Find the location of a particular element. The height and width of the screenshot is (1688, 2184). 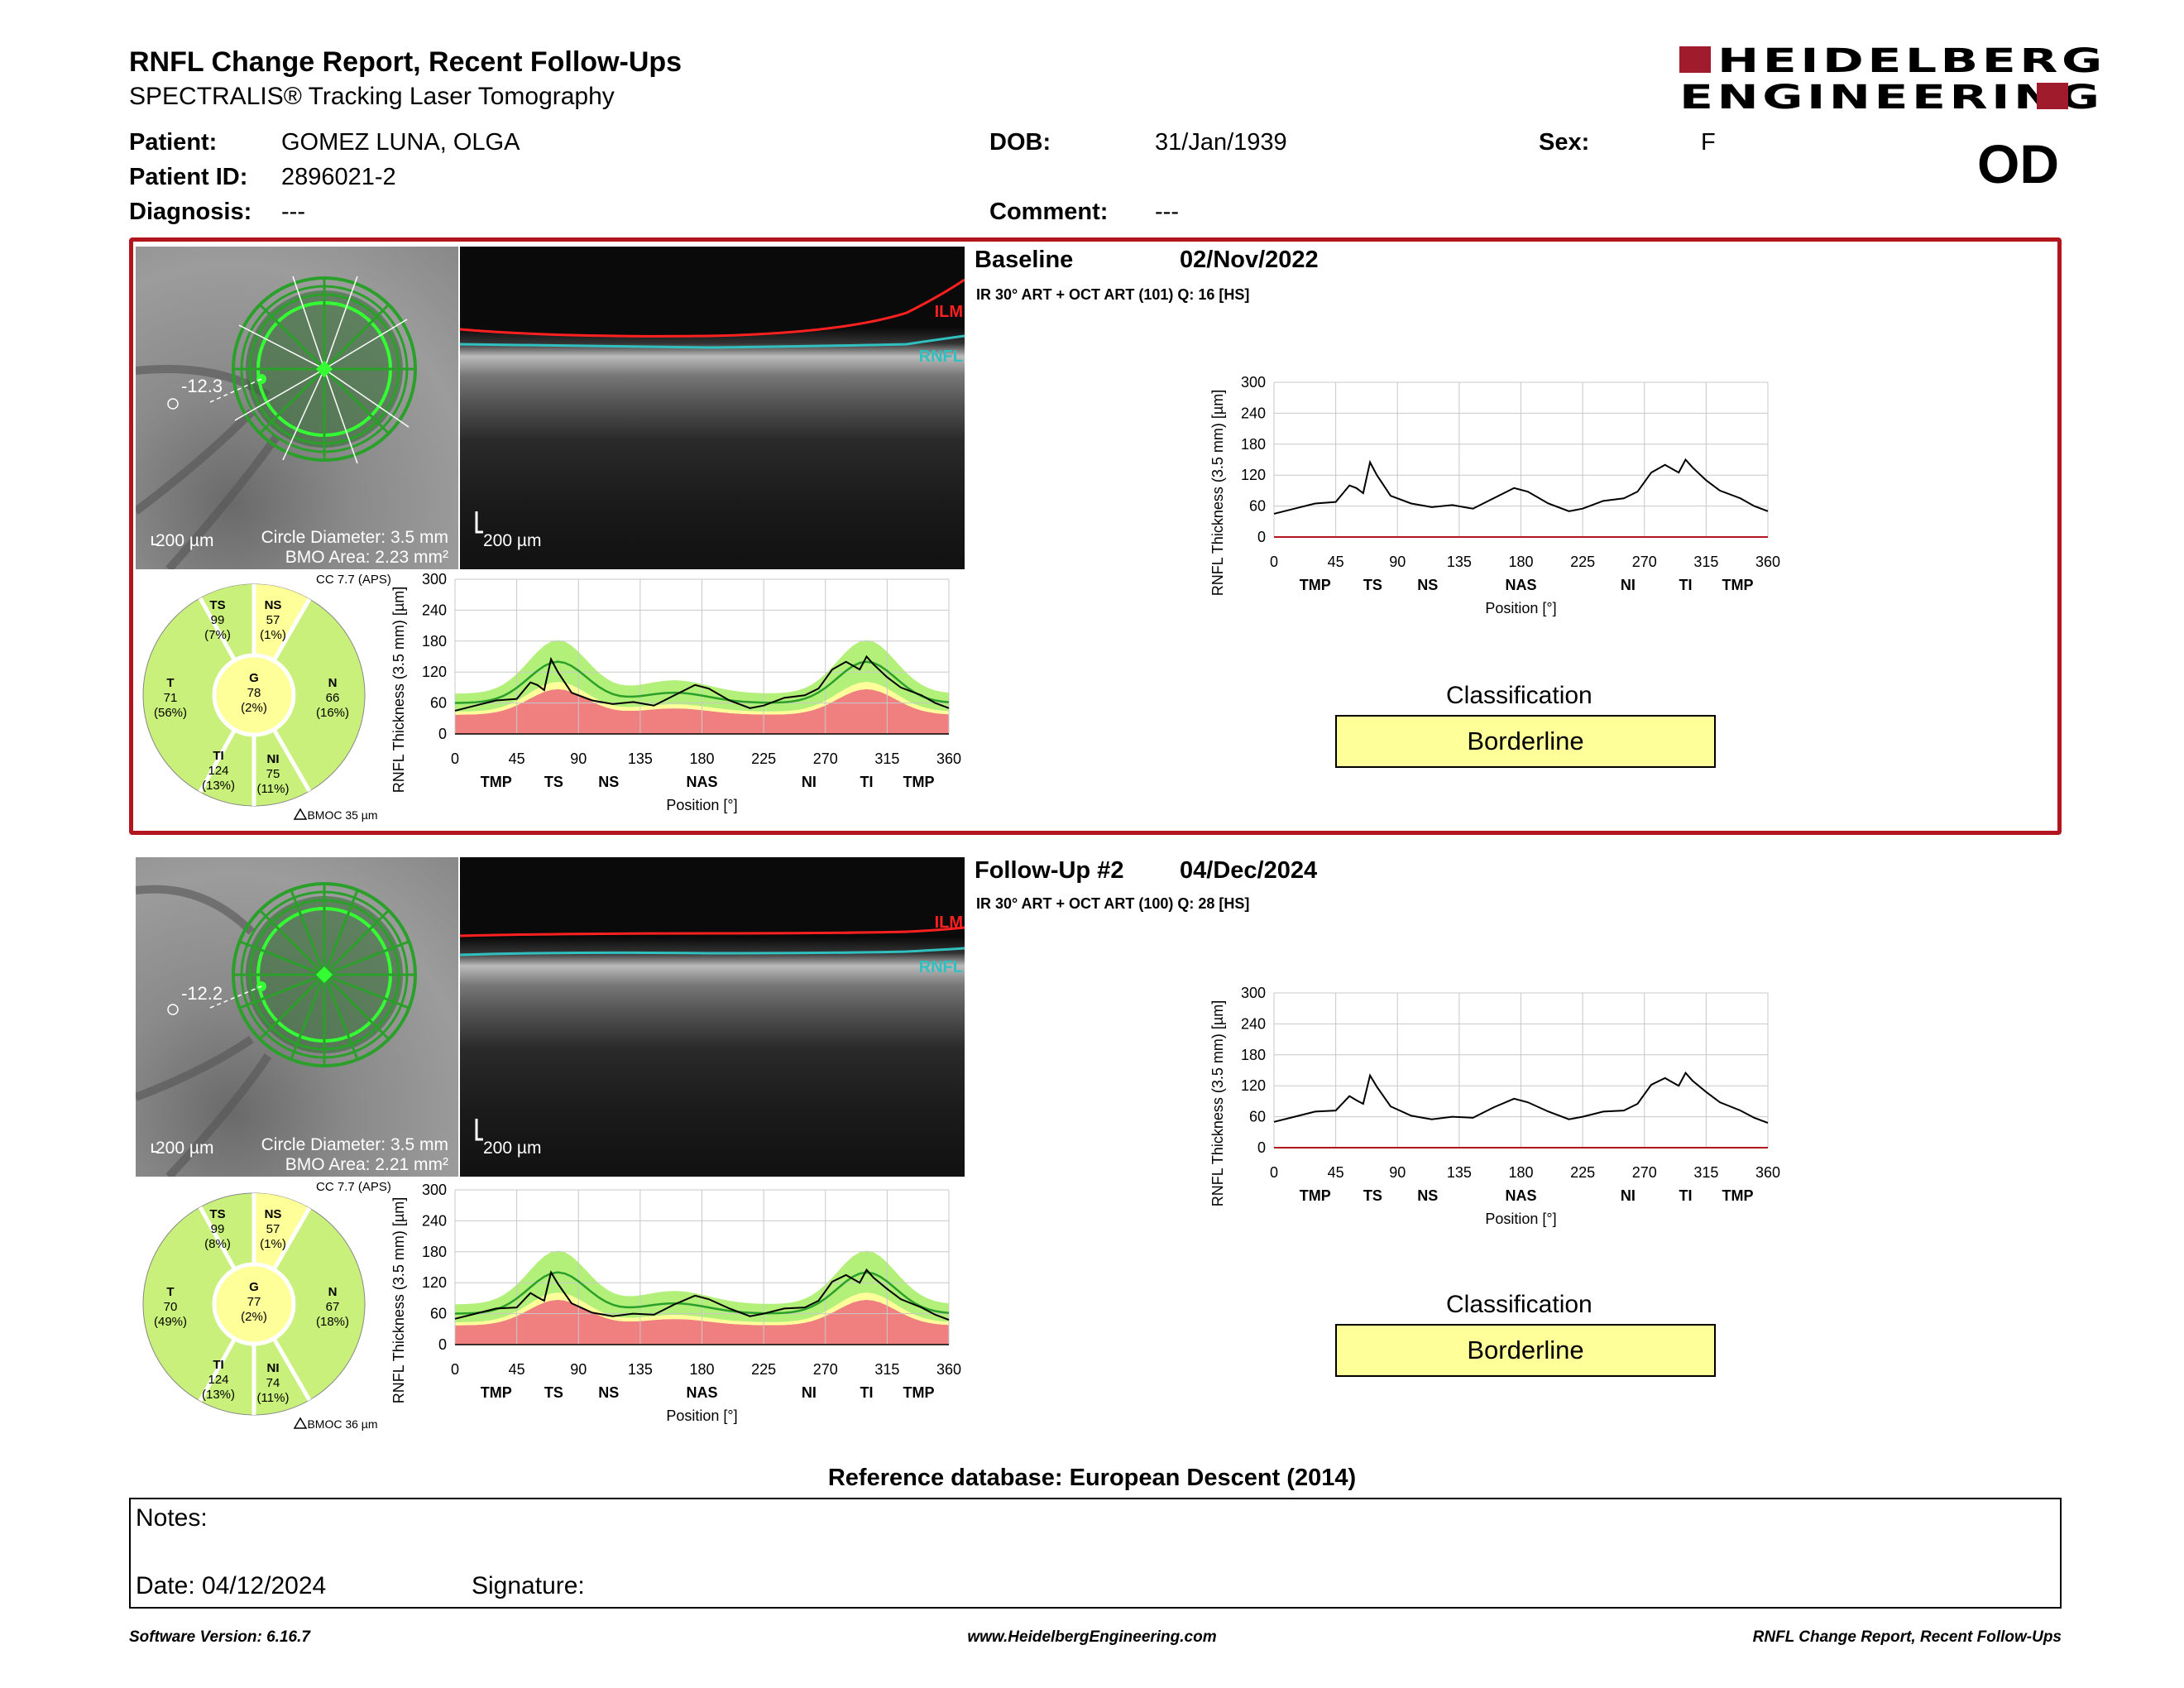

svg-text: 57 is located at coordinates (273, 1229).